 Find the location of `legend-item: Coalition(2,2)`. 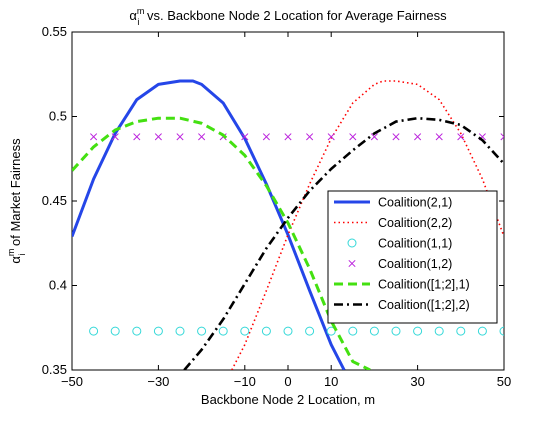

legend-item: Coalition(2,2) is located at coordinates (393, 223).